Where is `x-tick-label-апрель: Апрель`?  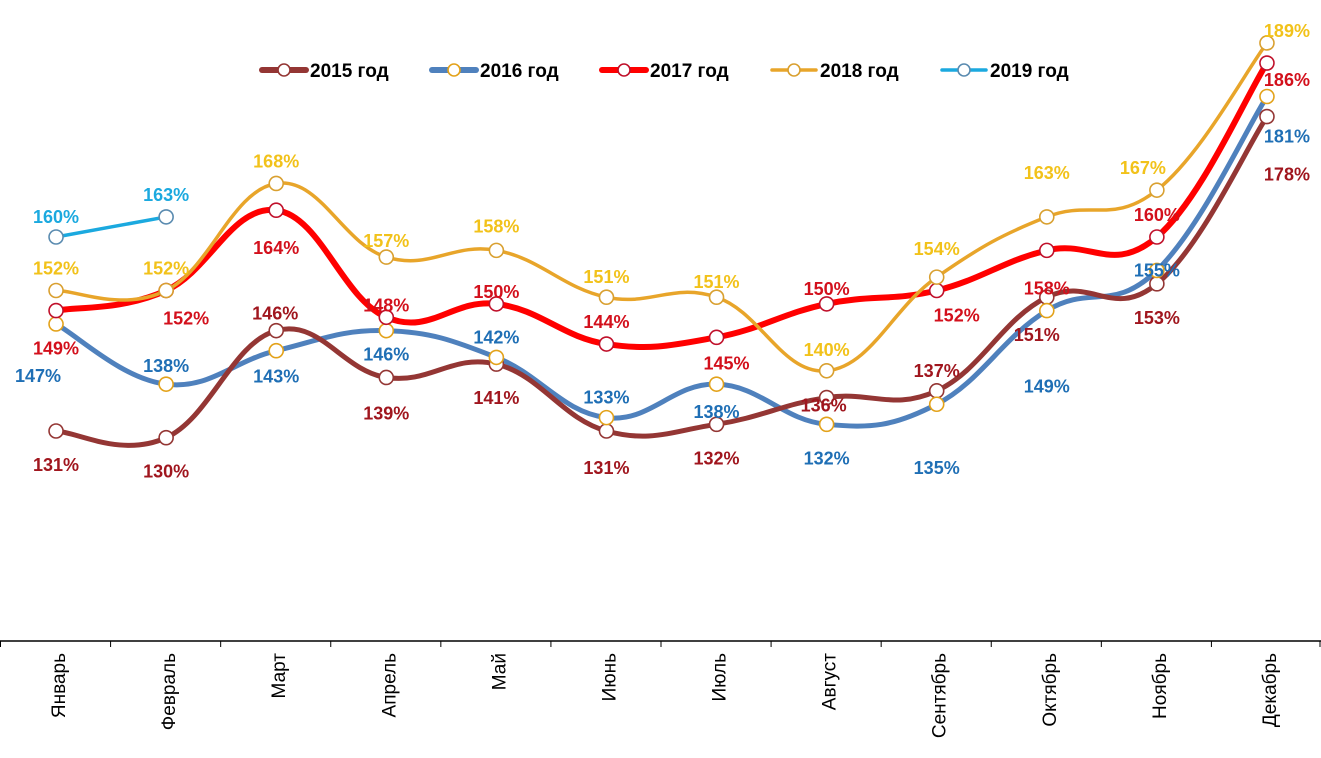 x-tick-label-апрель: Апрель is located at coordinates (389, 685).